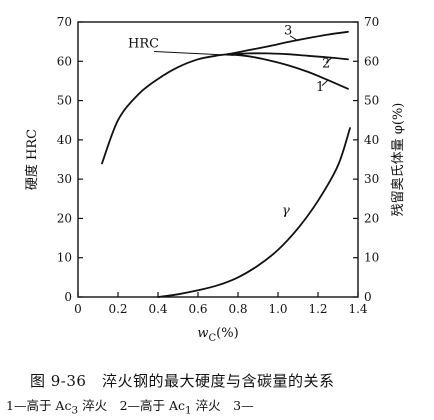 This screenshot has width=434, height=420. I want to click on y2-tick-label: 10, so click(371, 258).